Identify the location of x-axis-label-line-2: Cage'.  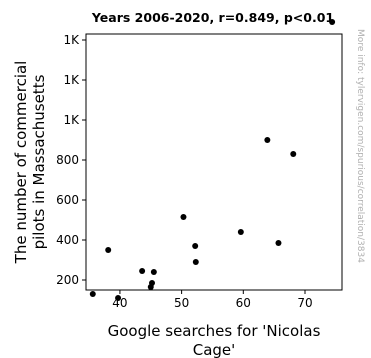
(214, 349).